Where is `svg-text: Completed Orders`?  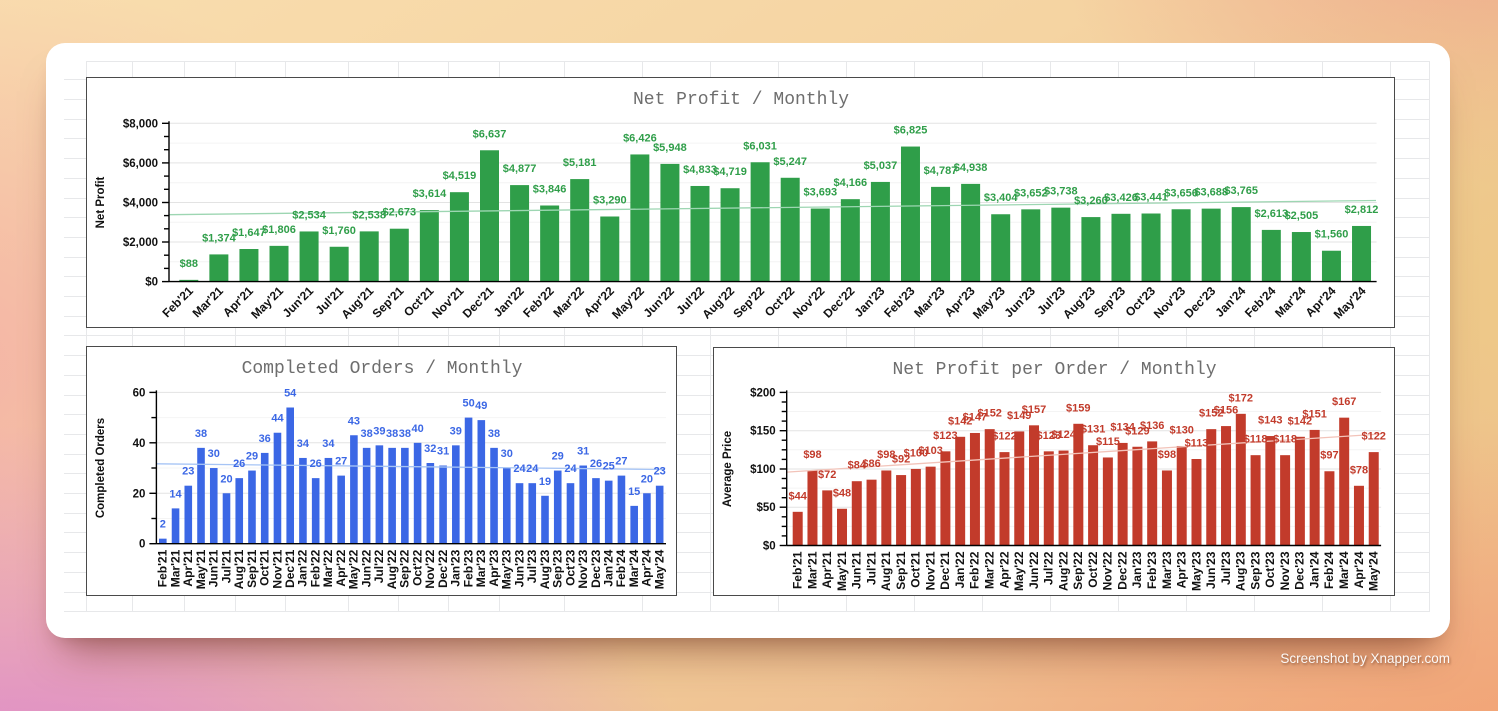 svg-text: Completed Orders is located at coordinates (101, 467).